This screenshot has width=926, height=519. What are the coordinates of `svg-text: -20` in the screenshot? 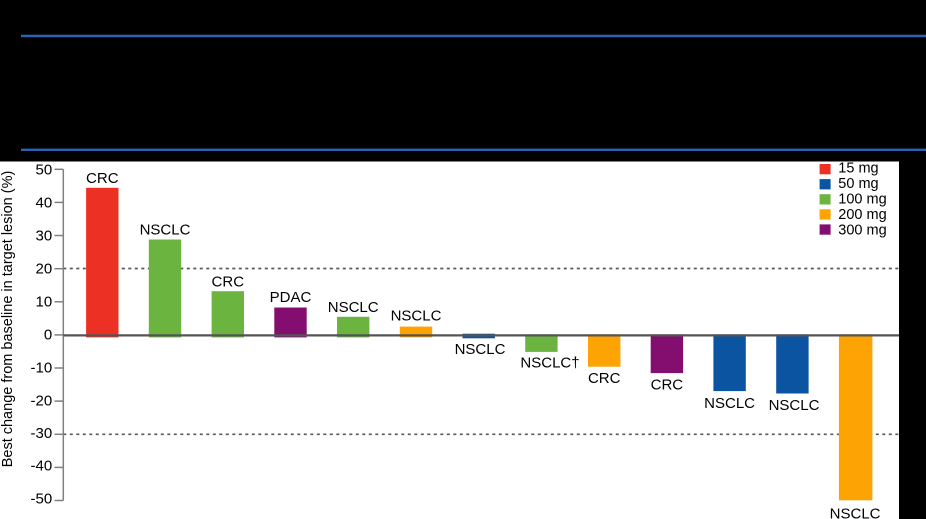 It's located at (42, 400).